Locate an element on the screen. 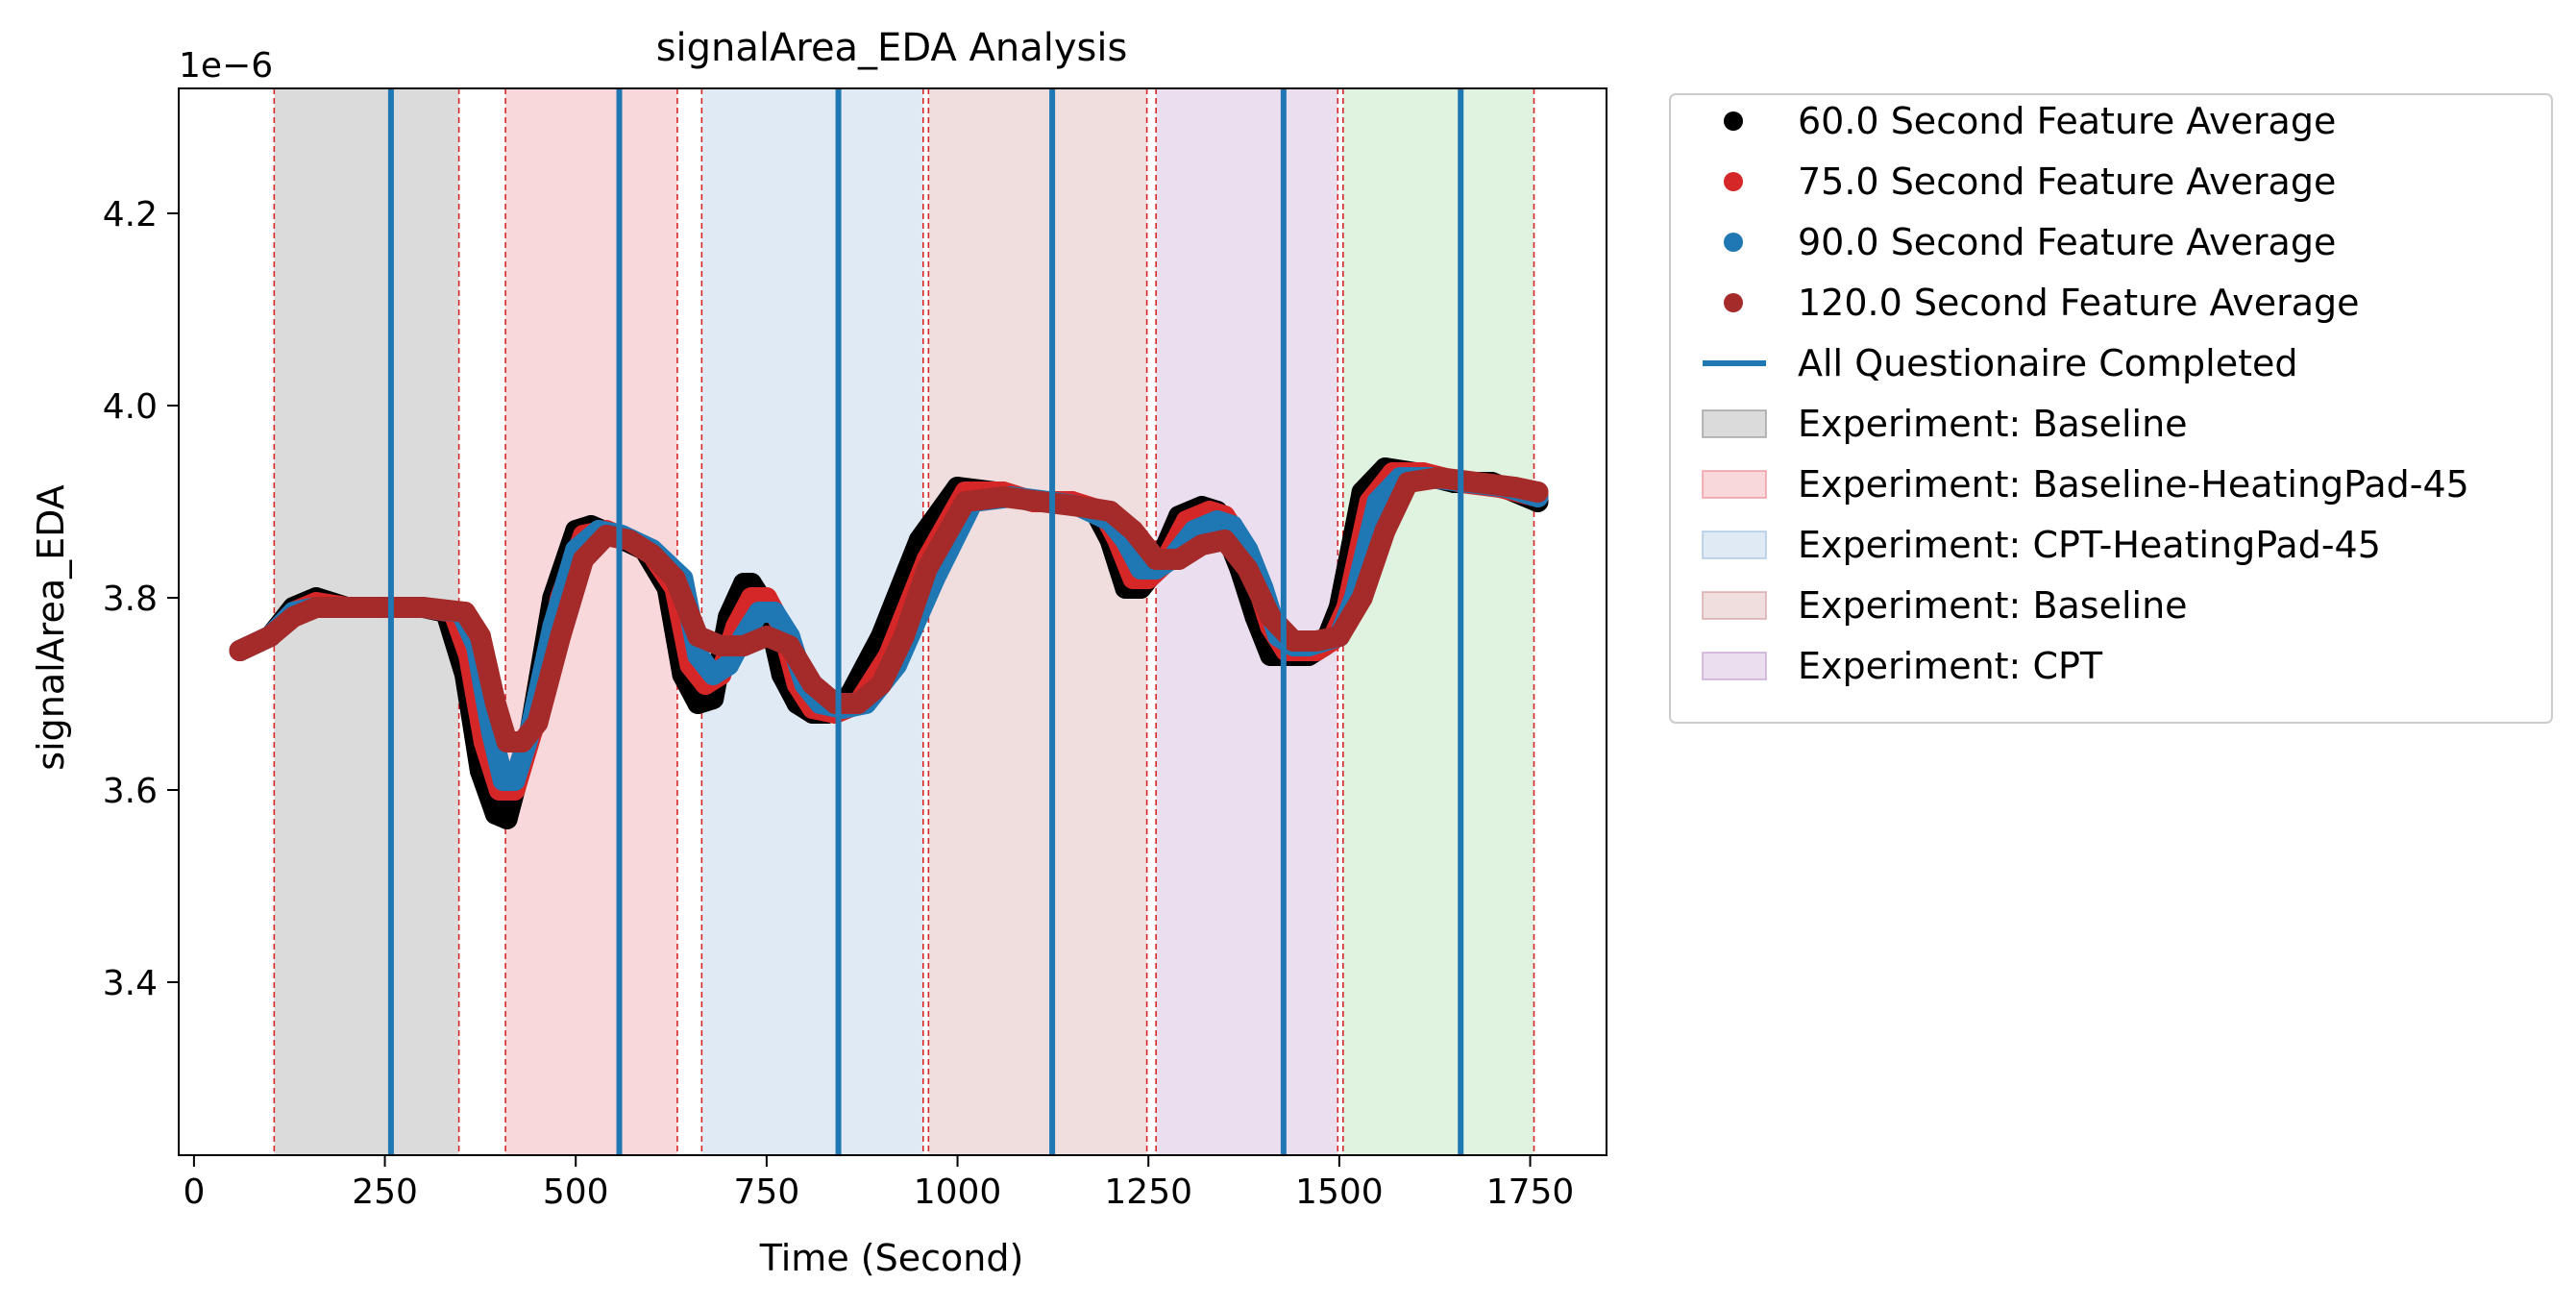 Image resolution: width=2576 pixels, height=1308 pixels. y-axis-ticks: 3.4 3.6 3.8 4.0 4.2 is located at coordinates (141, 599).